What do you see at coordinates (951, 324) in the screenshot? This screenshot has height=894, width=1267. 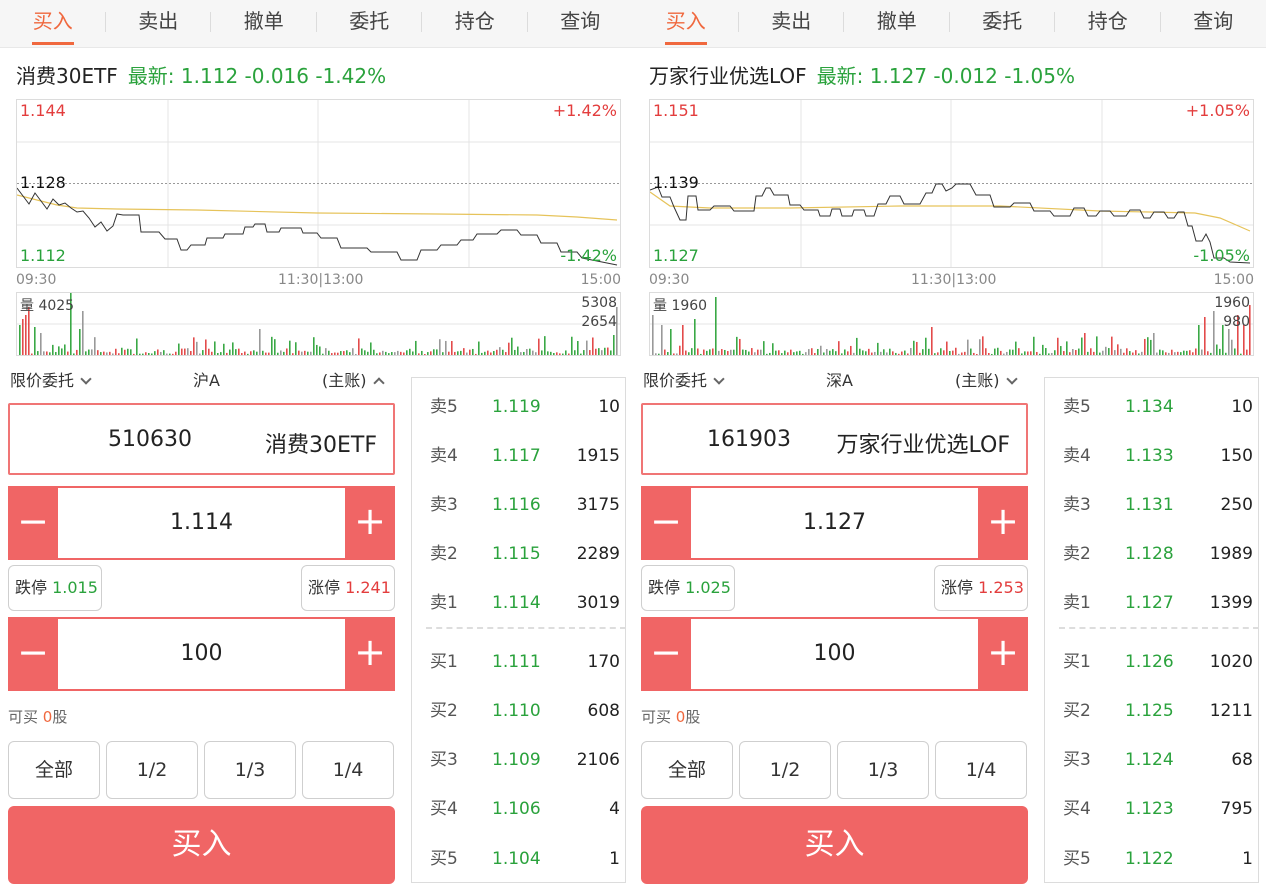 I see `volume-chart: 量 1960 1960 980` at bounding box center [951, 324].